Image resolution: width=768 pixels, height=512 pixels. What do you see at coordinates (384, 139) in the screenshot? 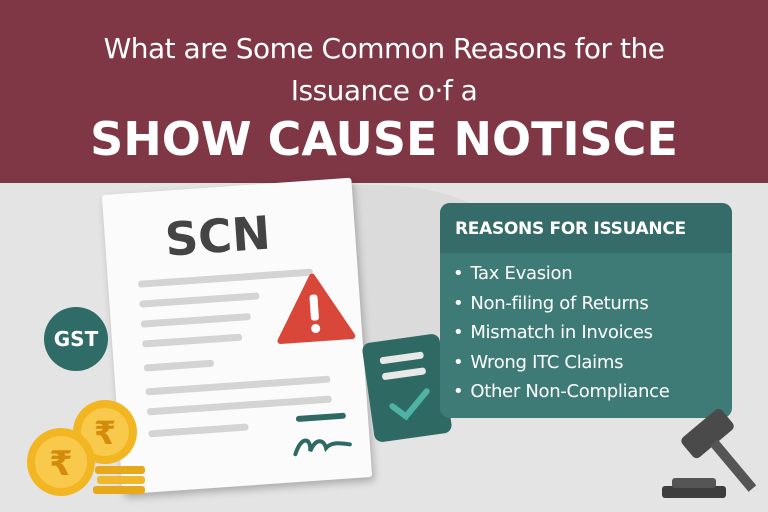
I see `title-main: SHOW CAUSE NOTISCE` at bounding box center [384, 139].